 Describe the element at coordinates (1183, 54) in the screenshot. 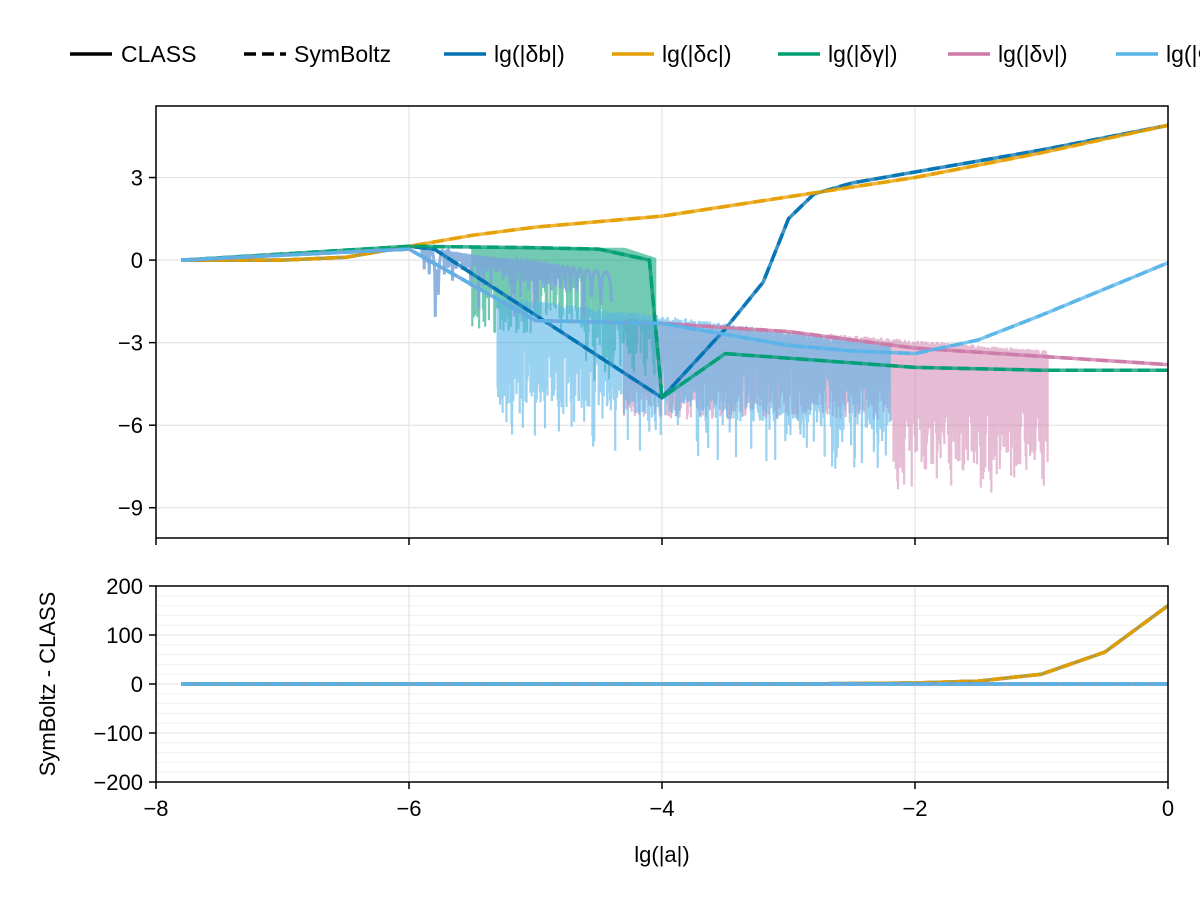

I see `legend-label-phi: lg(|Φ|)` at that location.